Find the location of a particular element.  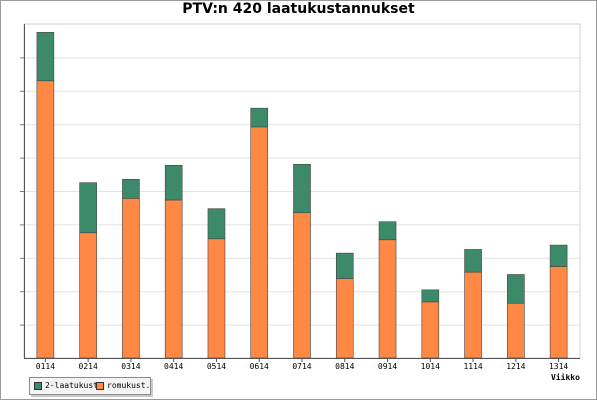

legend-item-quality2: 2-laatukust. is located at coordinates (68, 385).